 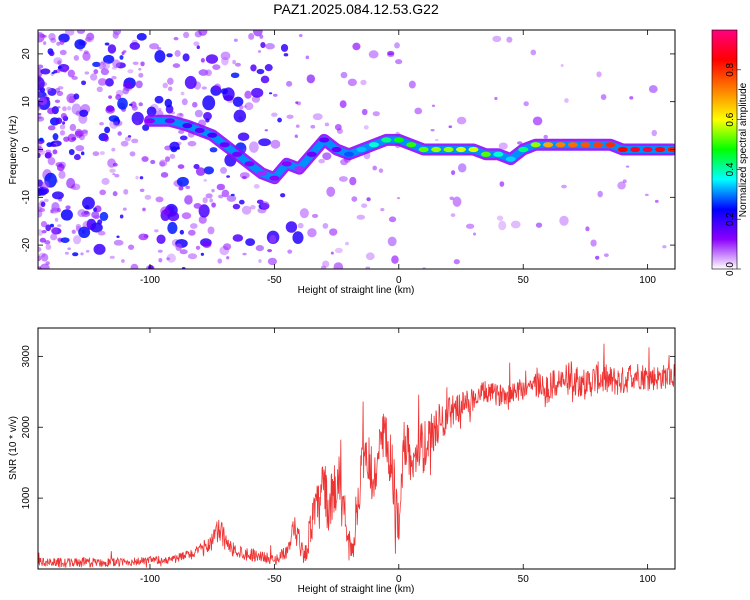 What do you see at coordinates (730, 119) in the screenshot?
I see `colorbar-tick-label: 0.6` at bounding box center [730, 119].